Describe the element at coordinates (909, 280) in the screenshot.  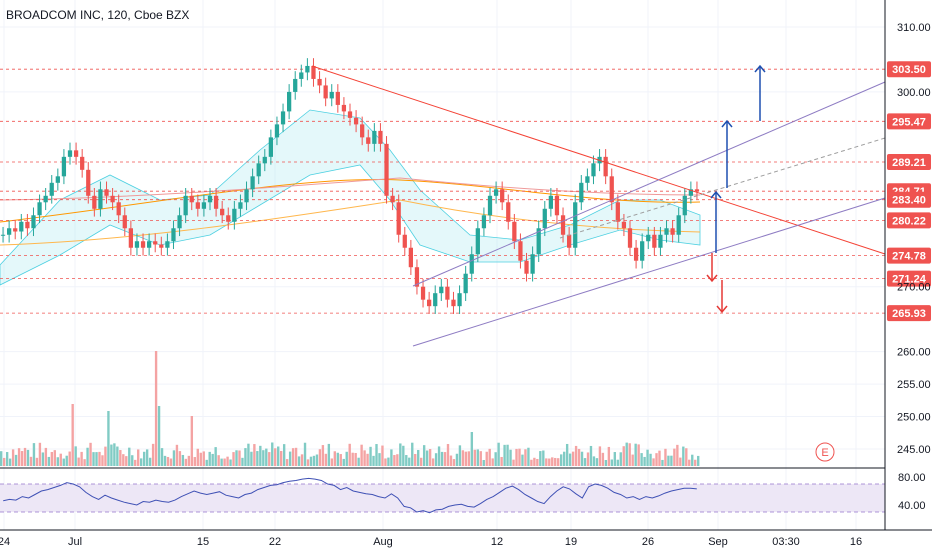
I see `level-tag-label: 271.24` at that location.